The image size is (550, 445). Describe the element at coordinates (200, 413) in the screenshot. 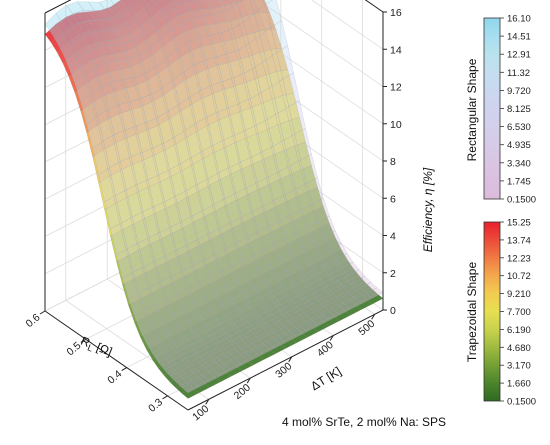

I see `y-tick-label: 100` at that location.